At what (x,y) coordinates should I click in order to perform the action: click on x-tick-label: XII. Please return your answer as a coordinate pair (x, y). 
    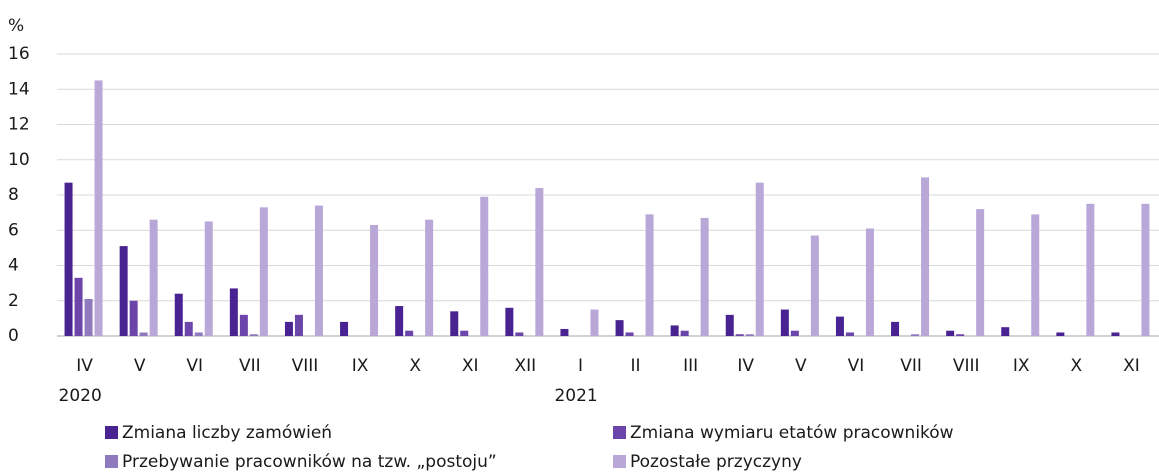
    Looking at the image, I should click on (526, 366).